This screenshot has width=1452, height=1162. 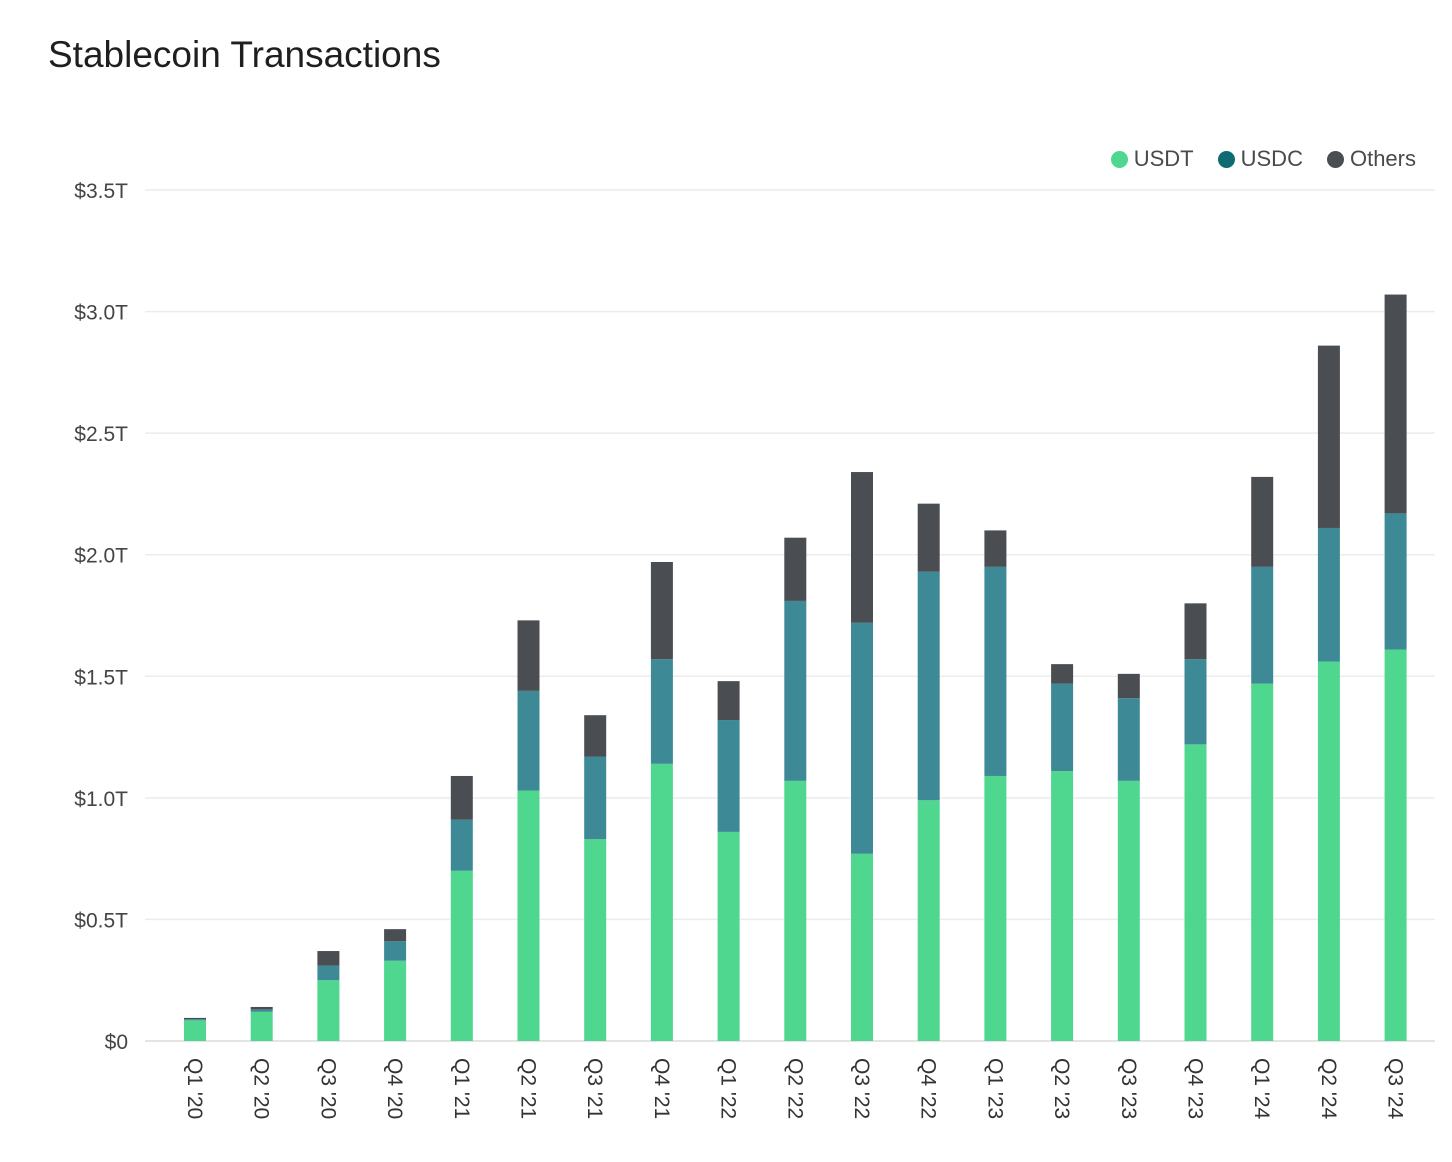 What do you see at coordinates (244, 54) in the screenshot?
I see `chart-title: Stablecoin Transactions` at bounding box center [244, 54].